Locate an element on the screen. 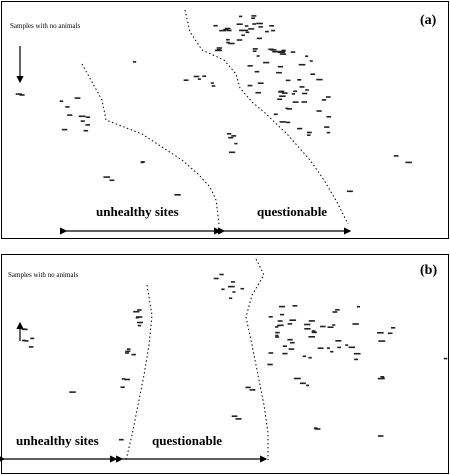 This screenshot has width=450, height=475. zone-label-unhealthy-a: unhealthy sites is located at coordinates (137, 211).